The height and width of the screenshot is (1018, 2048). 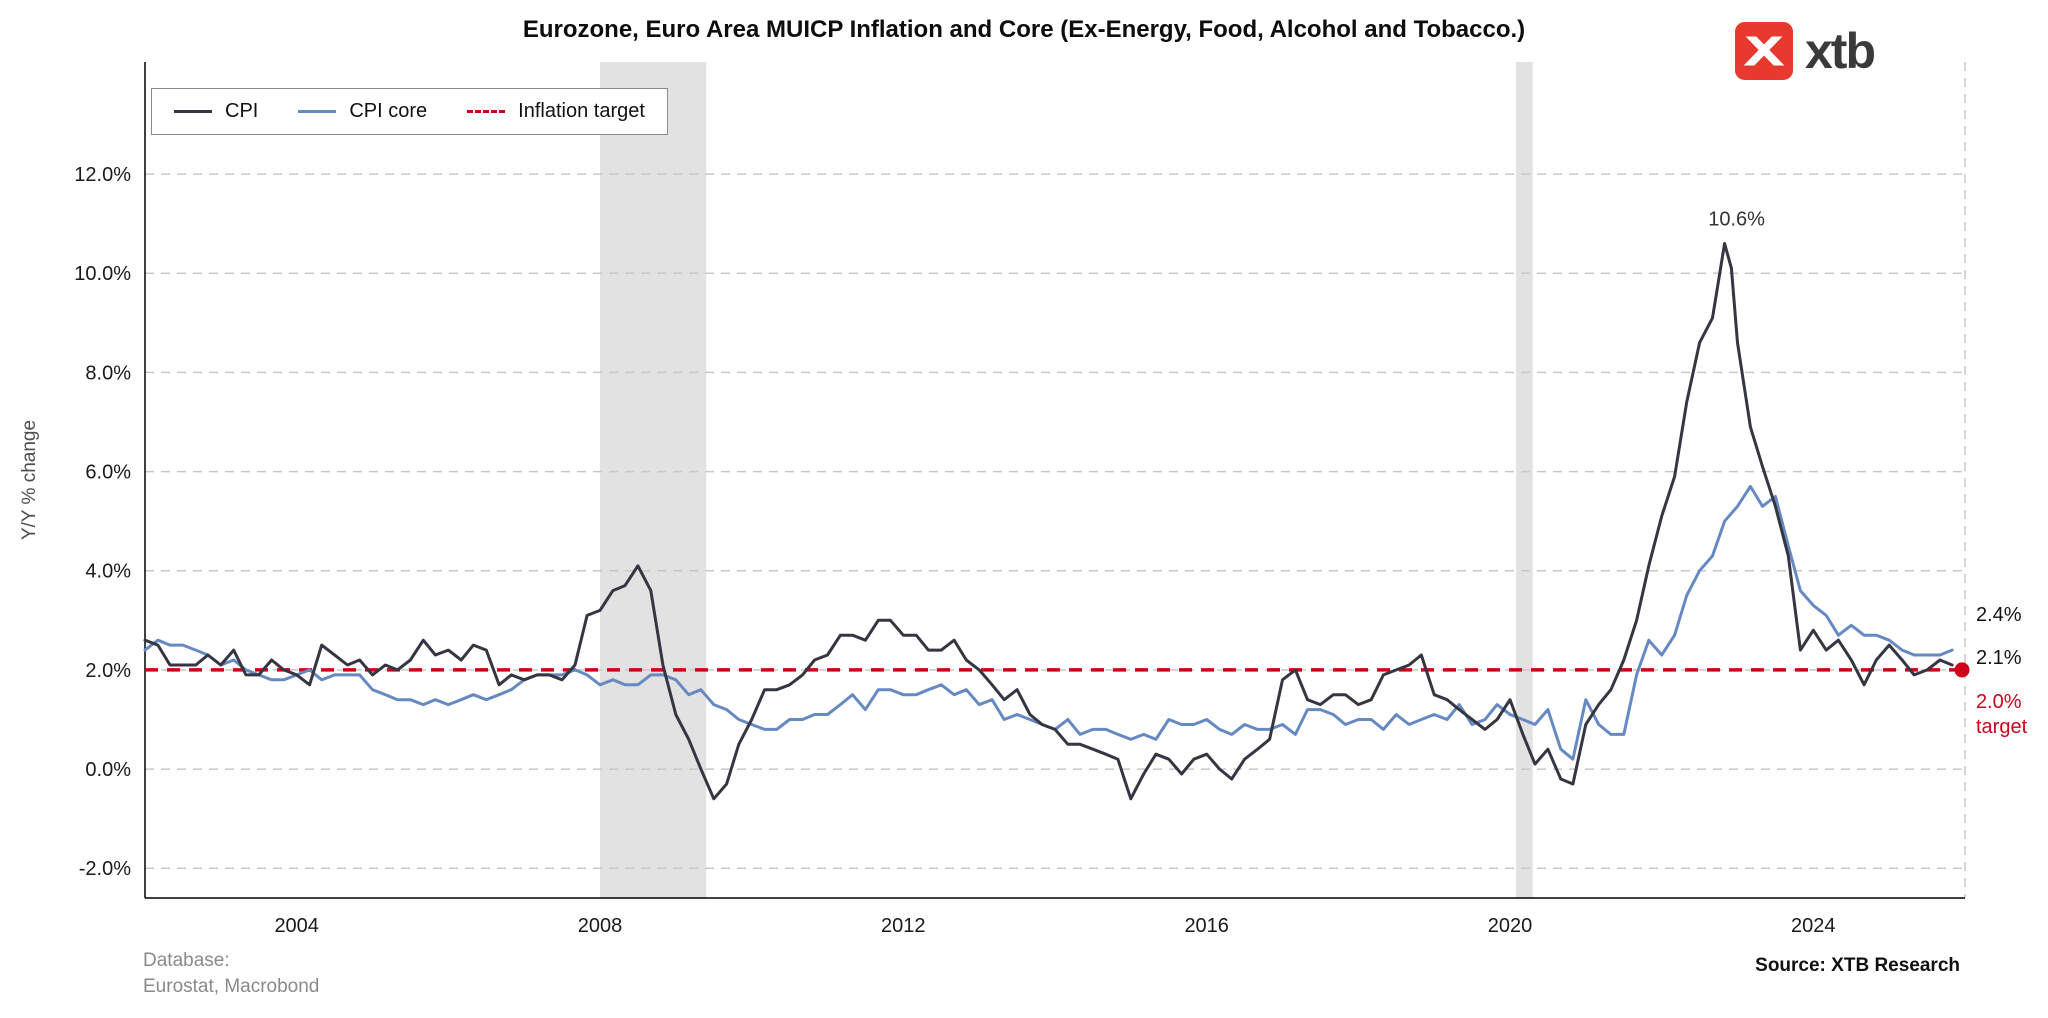 I want to click on legend: CPI CPI core Inflation target, so click(x=409, y=111).